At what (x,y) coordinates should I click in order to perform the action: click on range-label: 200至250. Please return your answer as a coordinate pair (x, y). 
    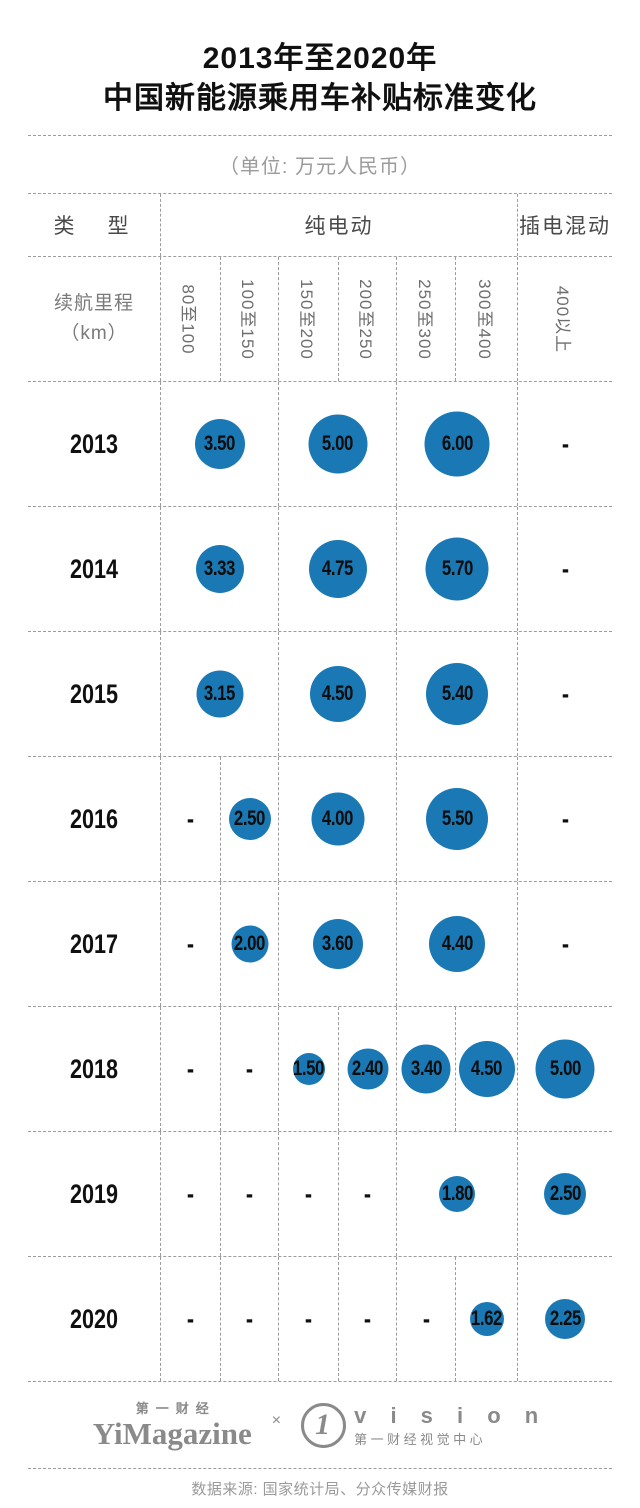
    Looking at the image, I should click on (366, 319).